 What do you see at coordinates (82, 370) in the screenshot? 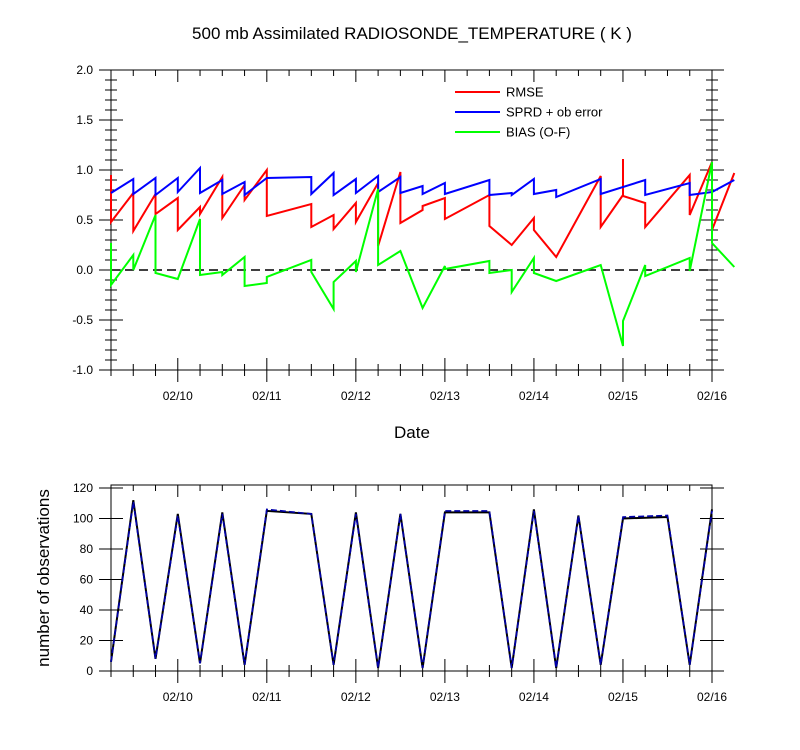
I see `top-y-tick-label: -1.0` at bounding box center [82, 370].